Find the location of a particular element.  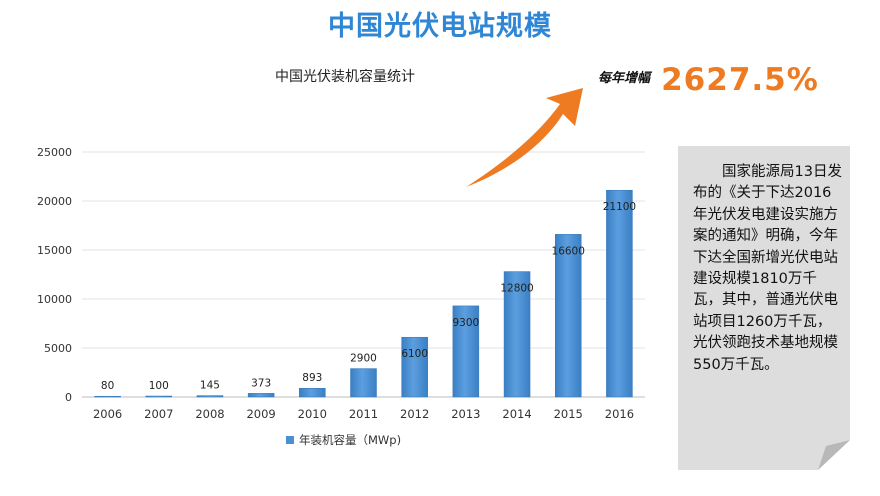

x-tick-label: 2008 is located at coordinates (209, 414).